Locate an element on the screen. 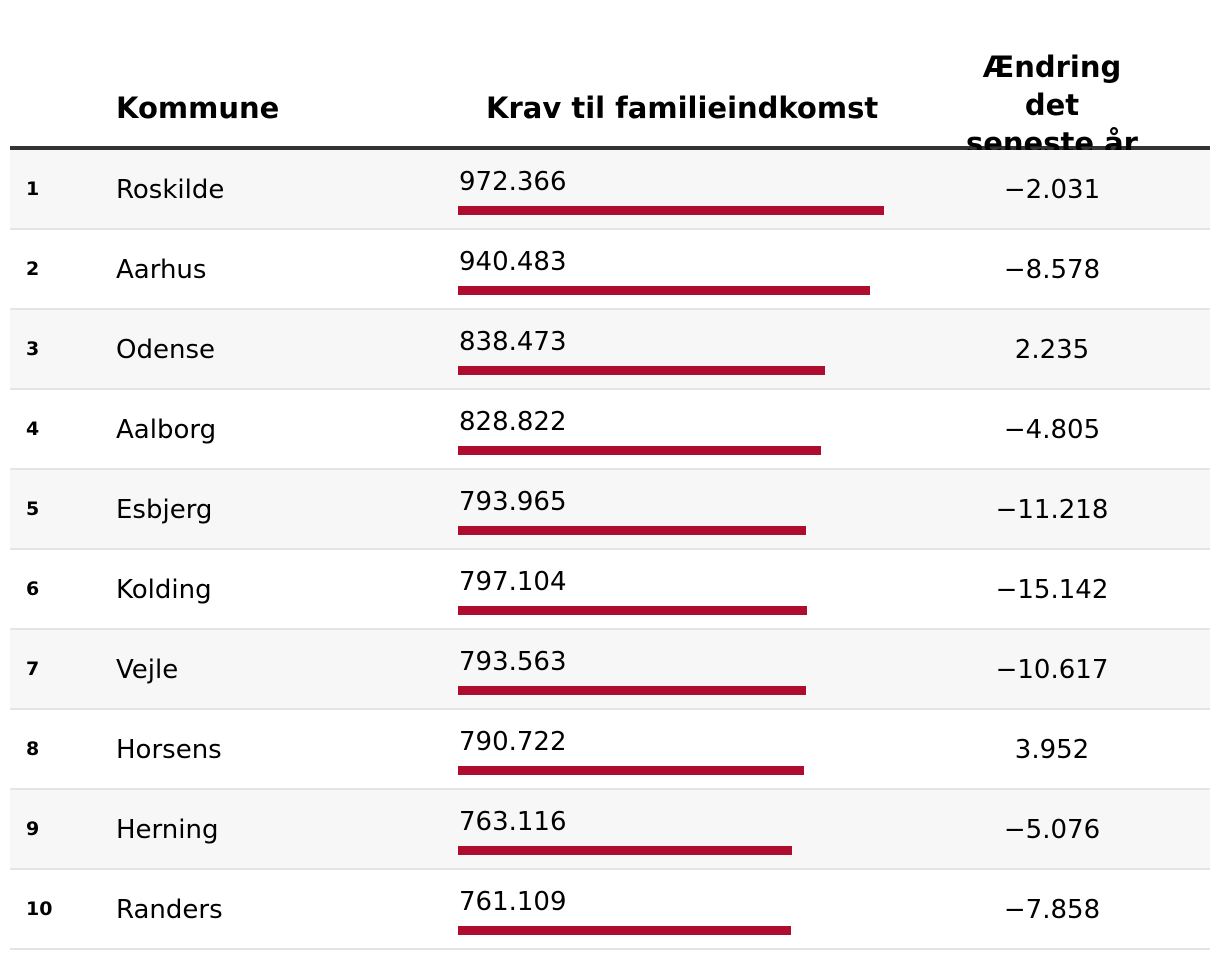 Image resolution: width=1220 pixels, height=958 pixels. row-kommune: Aarhus is located at coordinates (161, 270).